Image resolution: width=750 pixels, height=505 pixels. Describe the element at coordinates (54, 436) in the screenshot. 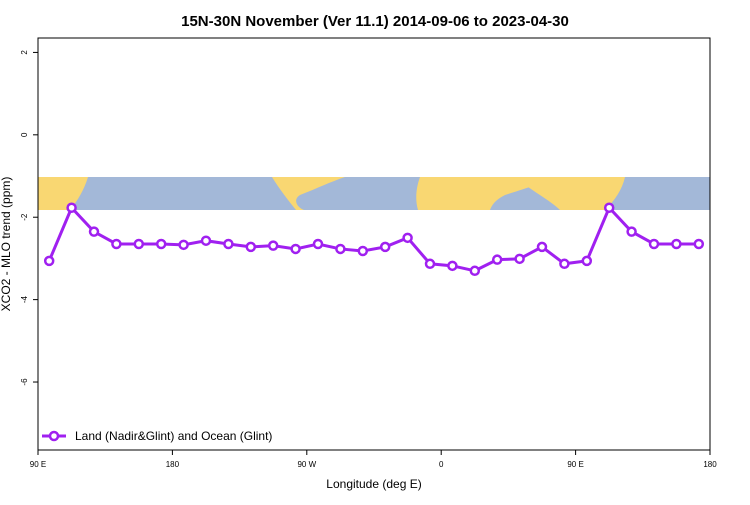

I see `legend-marker` at that location.